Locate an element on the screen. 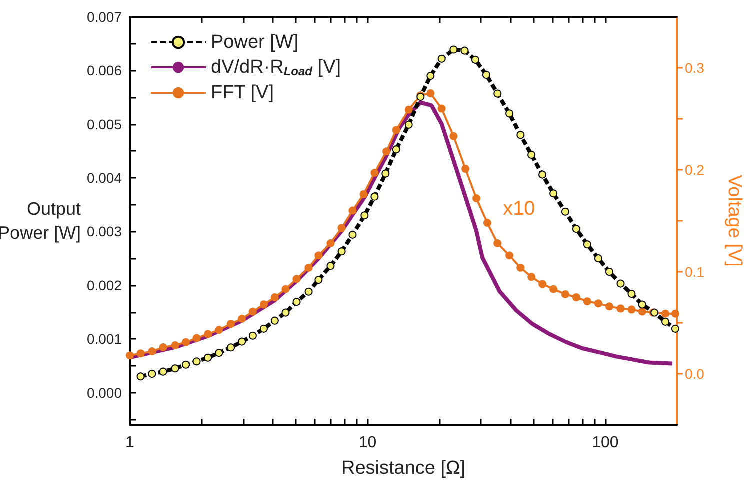 The width and height of the screenshot is (745, 495). y-tick-label: 0.001 is located at coordinates (104, 339).